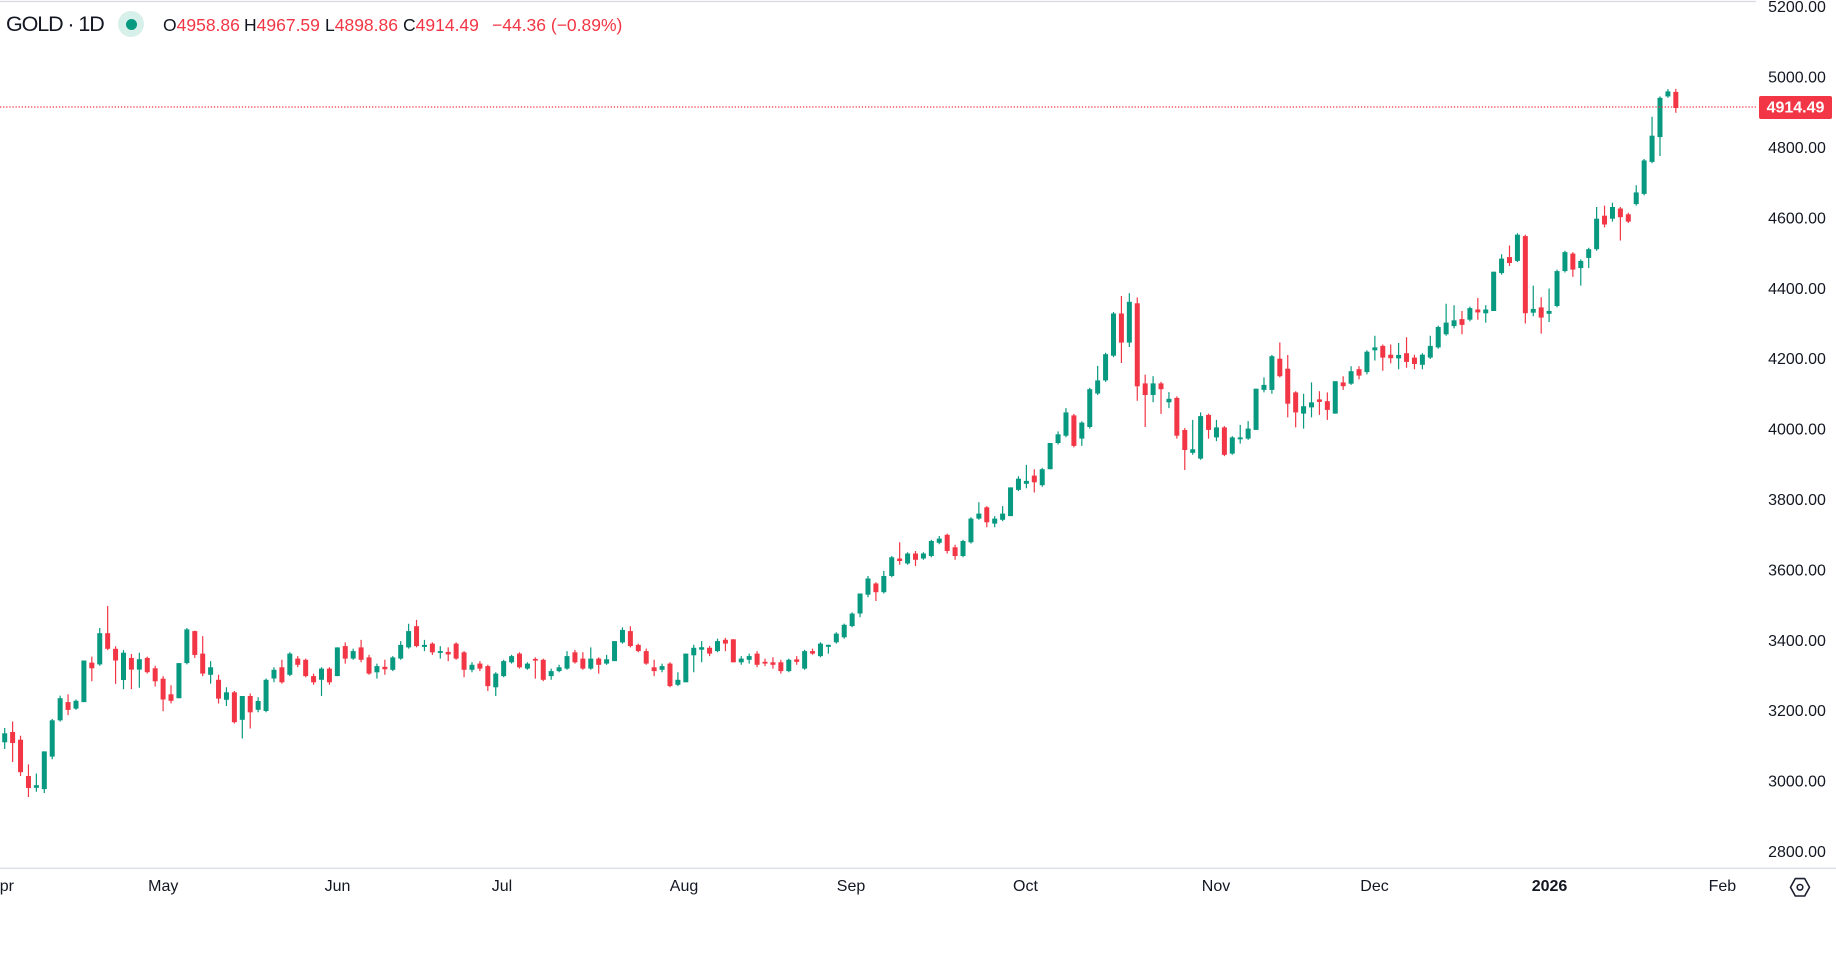 The height and width of the screenshot is (962, 1836). Describe the element at coordinates (1374, 886) in the screenshot. I see `svg-text: Dec` at that location.